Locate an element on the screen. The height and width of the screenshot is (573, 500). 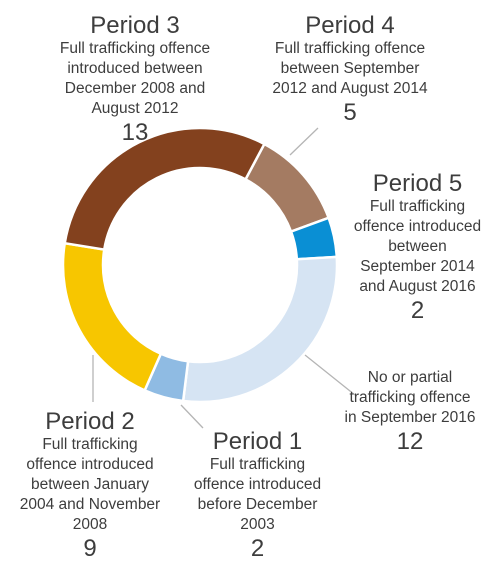
label-period4-line: Full trafficking offence is located at coordinates (350, 48).